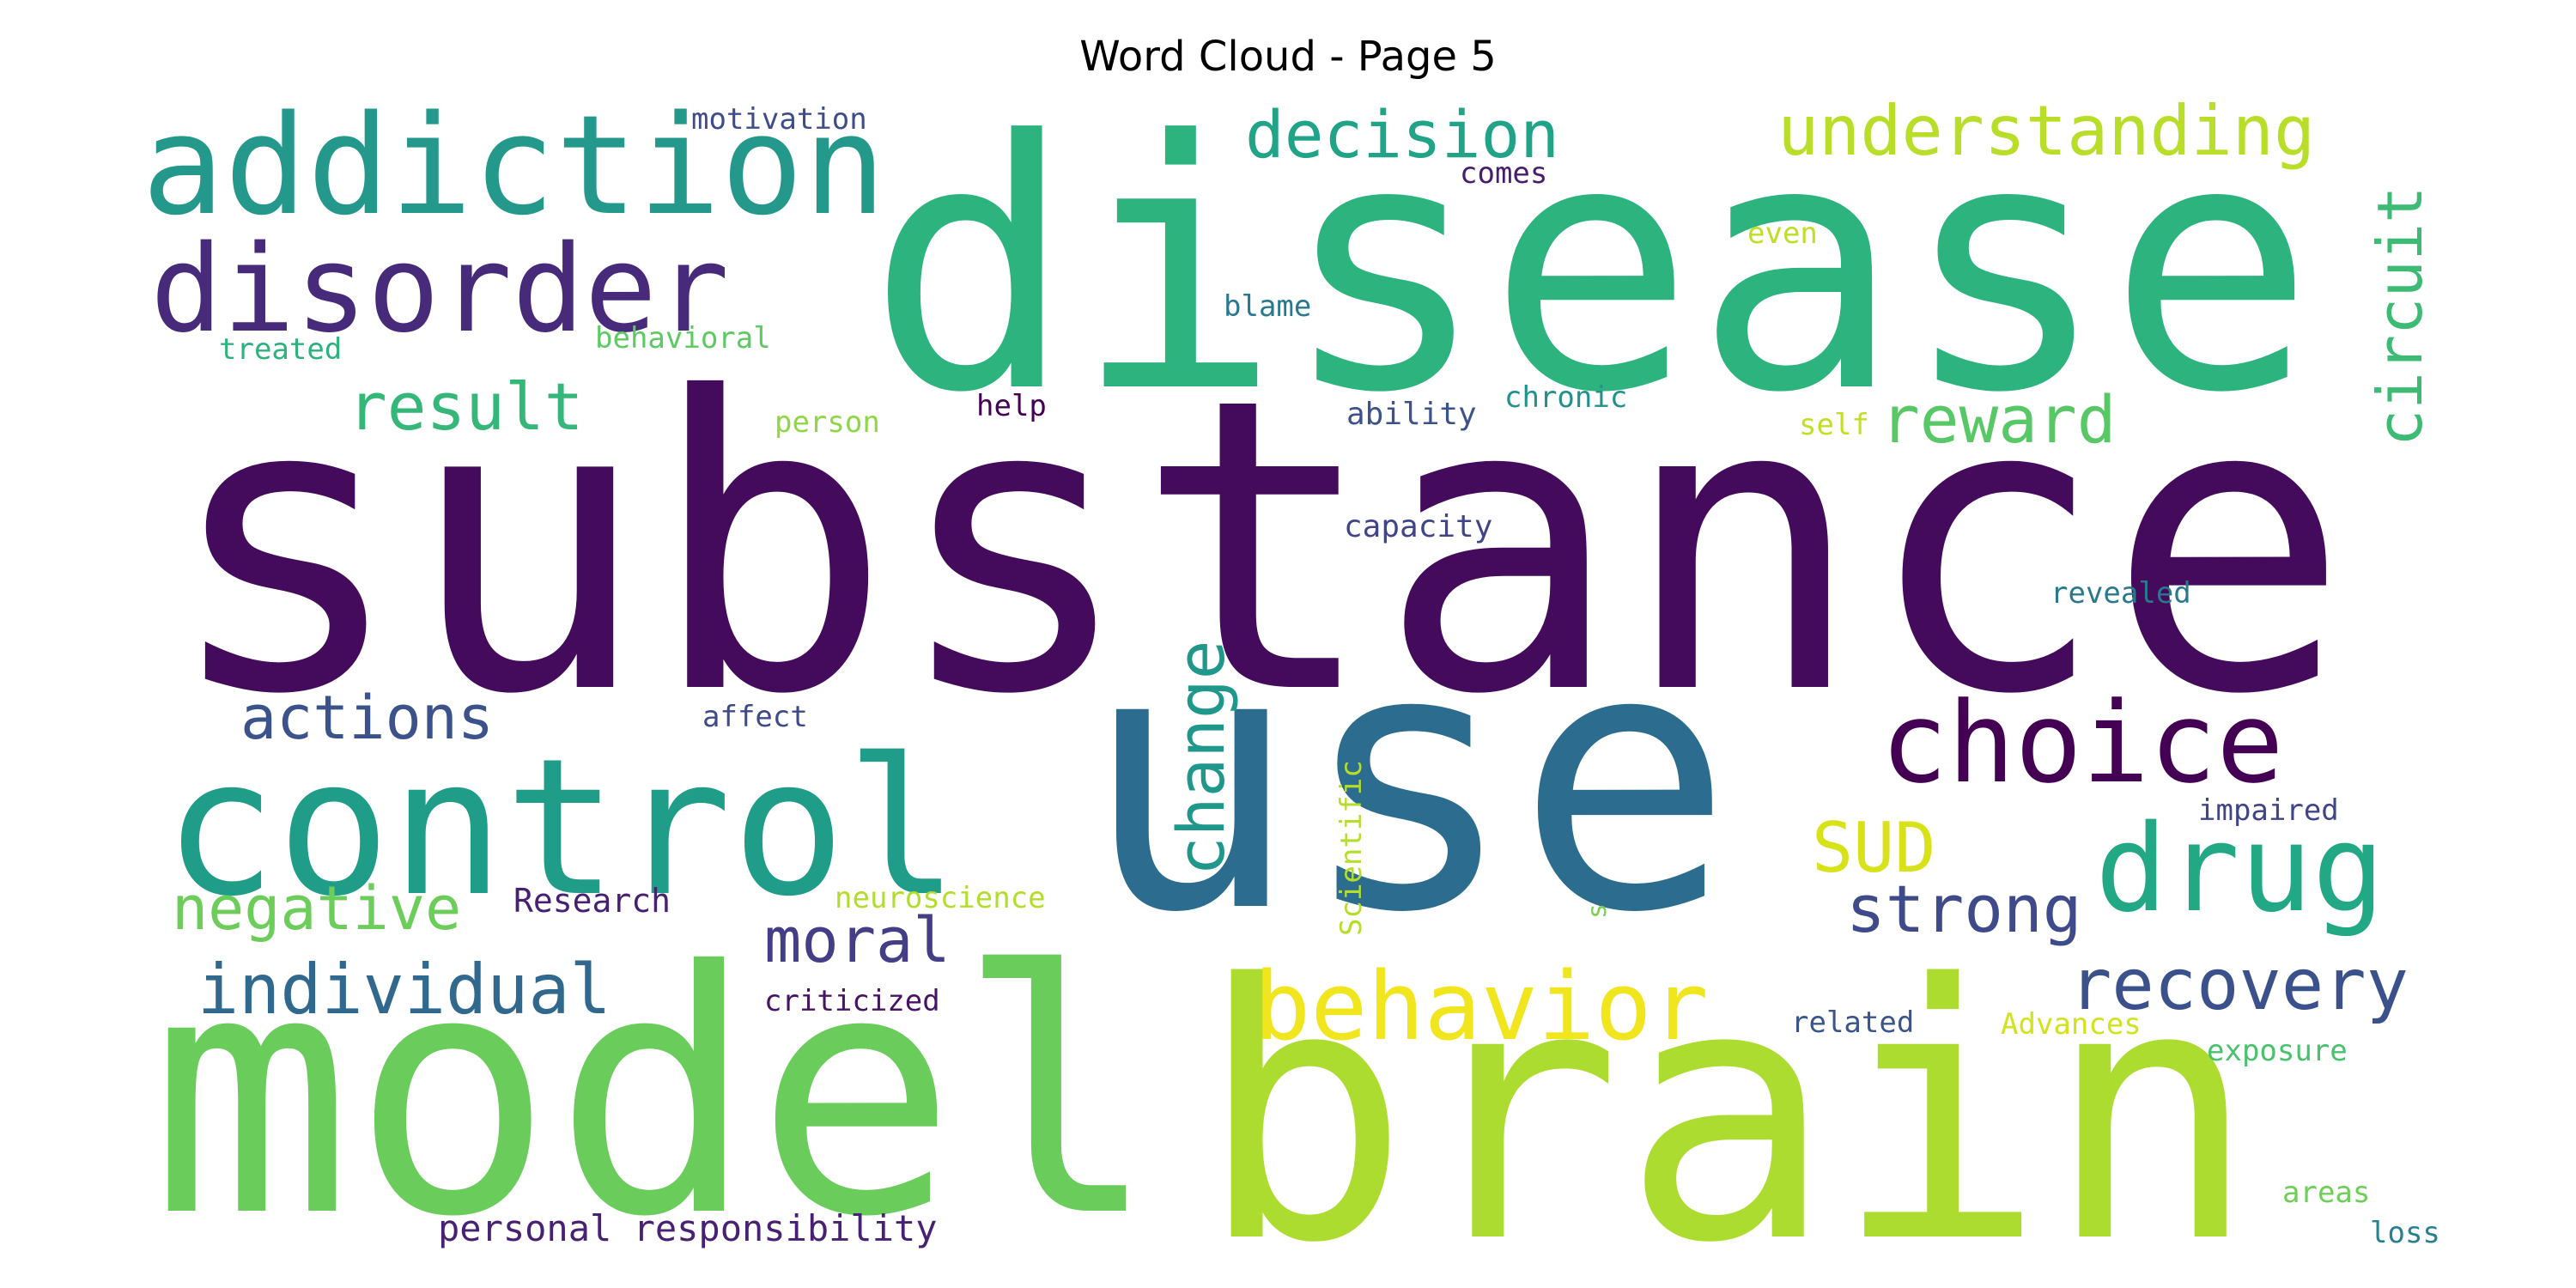 The height and width of the screenshot is (1288, 2576). What do you see at coordinates (2277, 1051) in the screenshot?
I see `word-exposure: exposure` at bounding box center [2277, 1051].